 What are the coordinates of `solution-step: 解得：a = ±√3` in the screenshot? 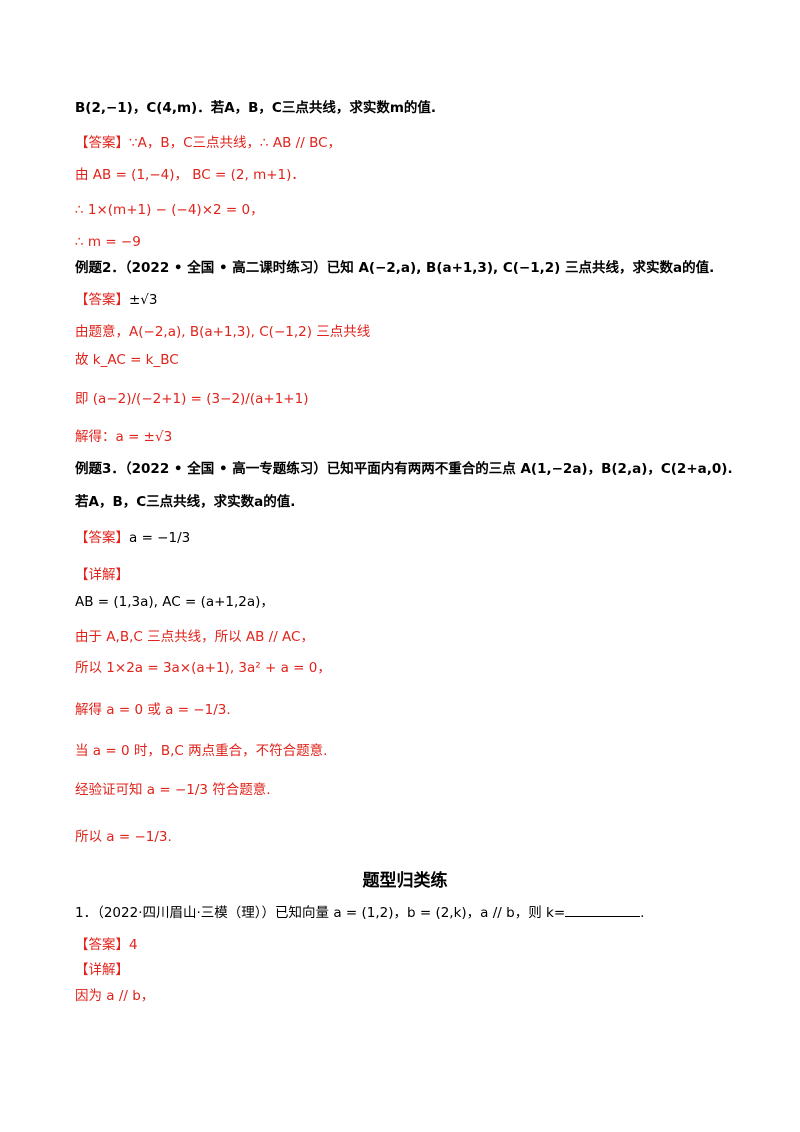 It's located at (123, 437).